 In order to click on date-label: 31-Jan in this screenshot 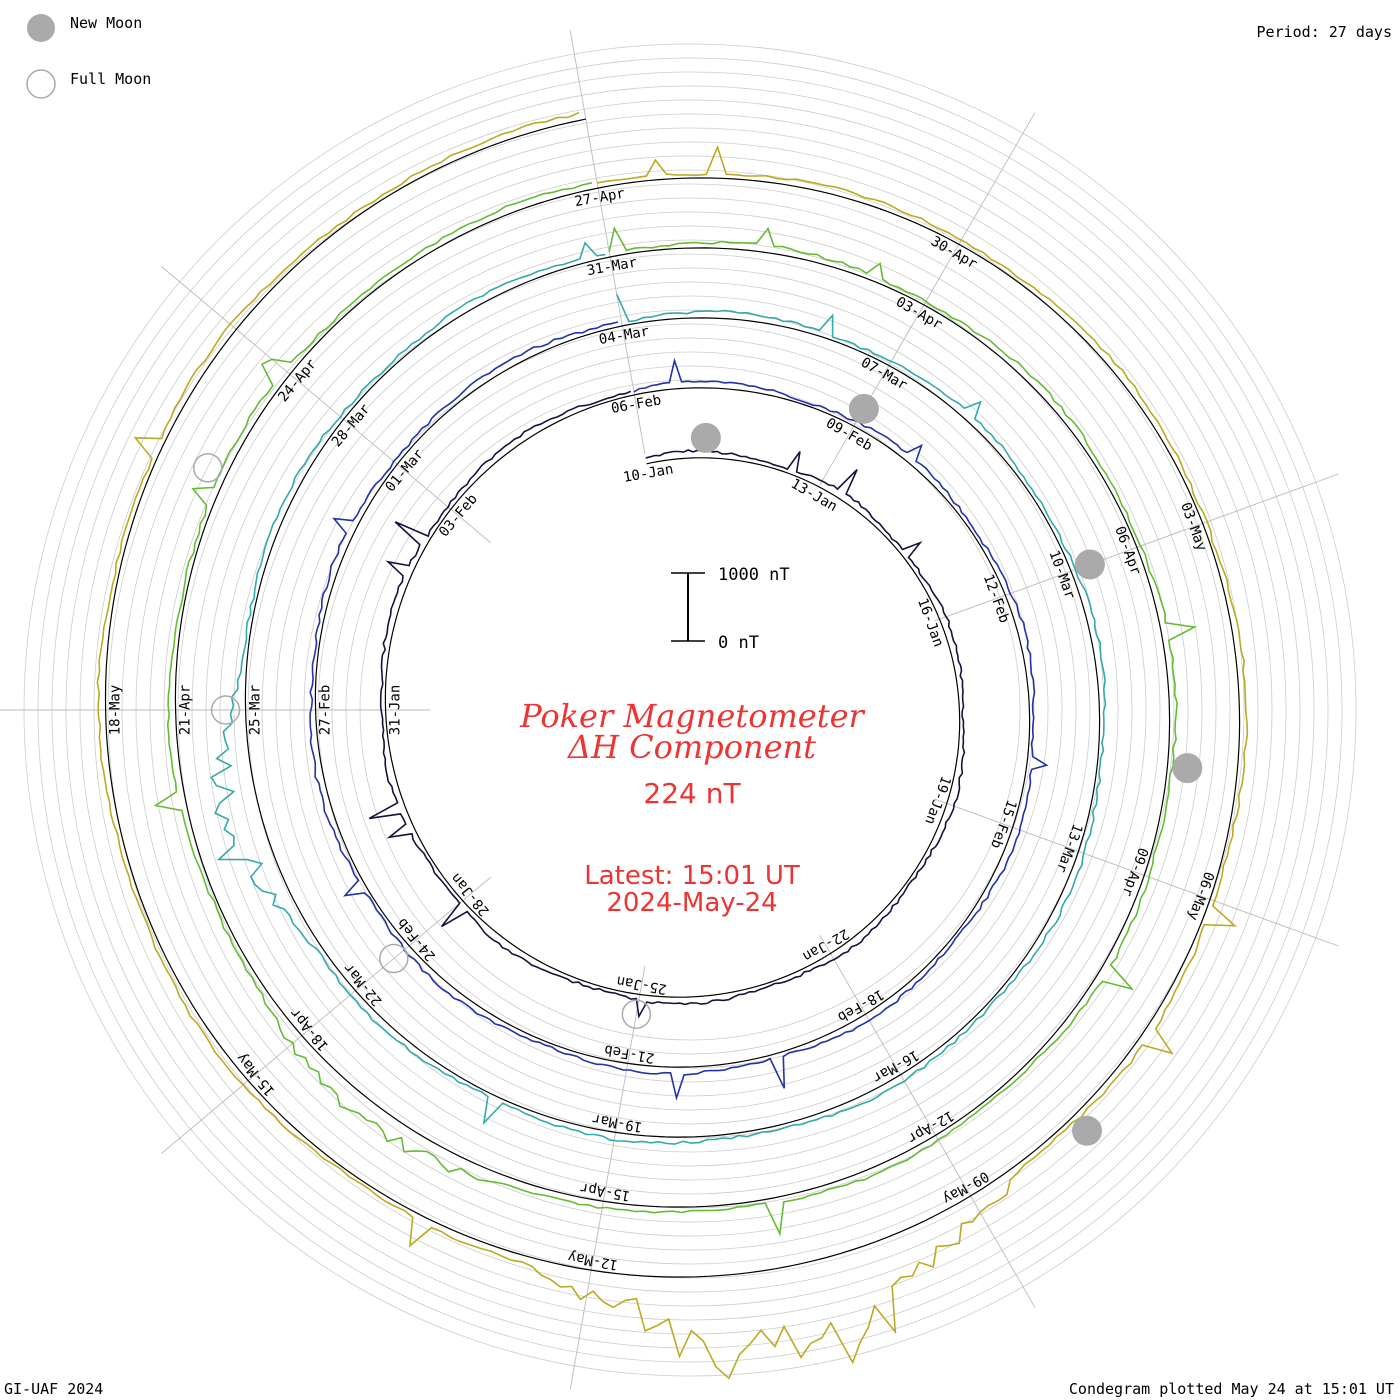, I will do `click(396, 710)`.